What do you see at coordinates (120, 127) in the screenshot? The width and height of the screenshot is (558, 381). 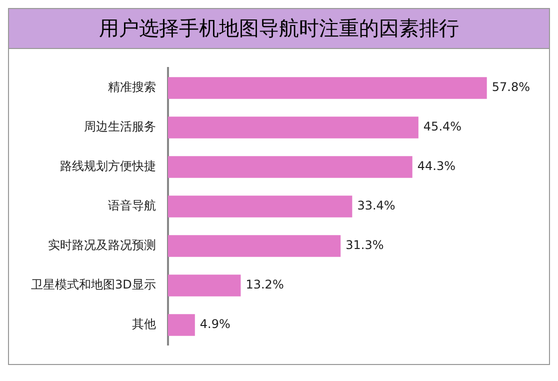 I see `y-tick-label: 周边生活服务` at bounding box center [120, 127].